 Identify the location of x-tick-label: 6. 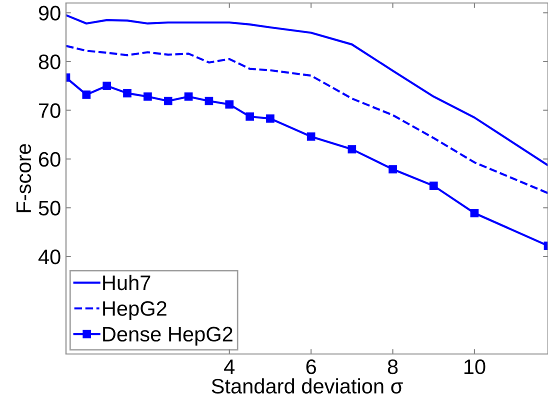
(311, 366).